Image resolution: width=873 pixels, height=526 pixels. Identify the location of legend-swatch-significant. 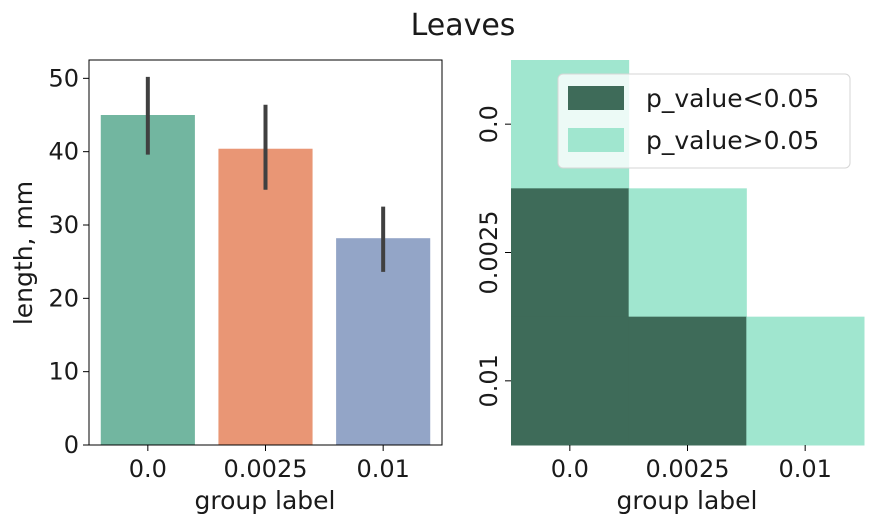
(596, 98).